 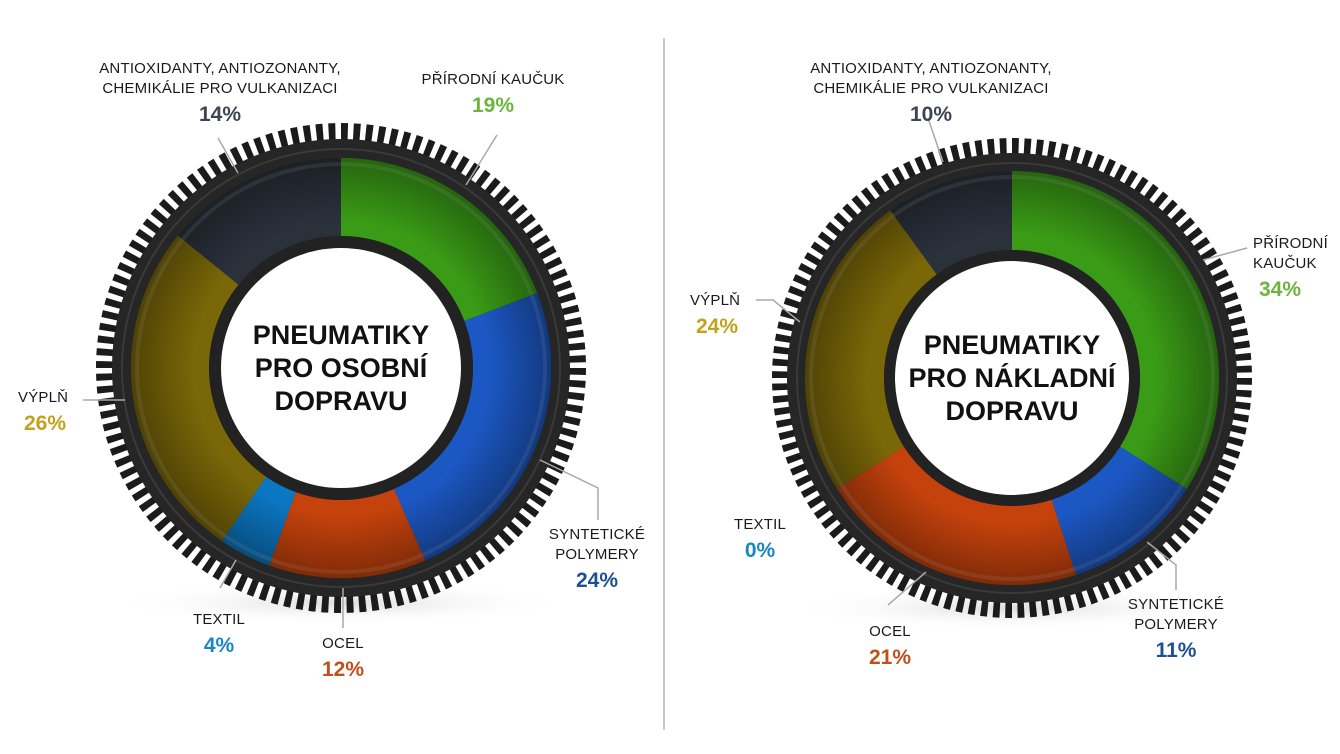 What do you see at coordinates (890, 657) in the screenshot?
I see `slice-percent: 21%` at bounding box center [890, 657].